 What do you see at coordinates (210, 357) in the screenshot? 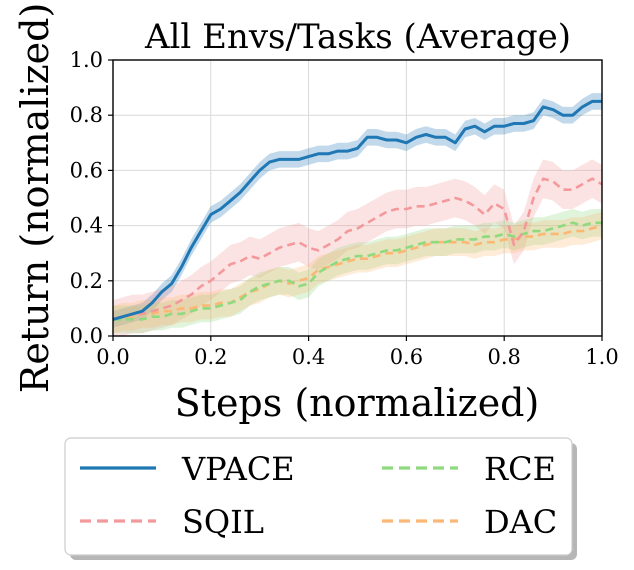
I see `x-tick-label: 0.2` at bounding box center [210, 357].